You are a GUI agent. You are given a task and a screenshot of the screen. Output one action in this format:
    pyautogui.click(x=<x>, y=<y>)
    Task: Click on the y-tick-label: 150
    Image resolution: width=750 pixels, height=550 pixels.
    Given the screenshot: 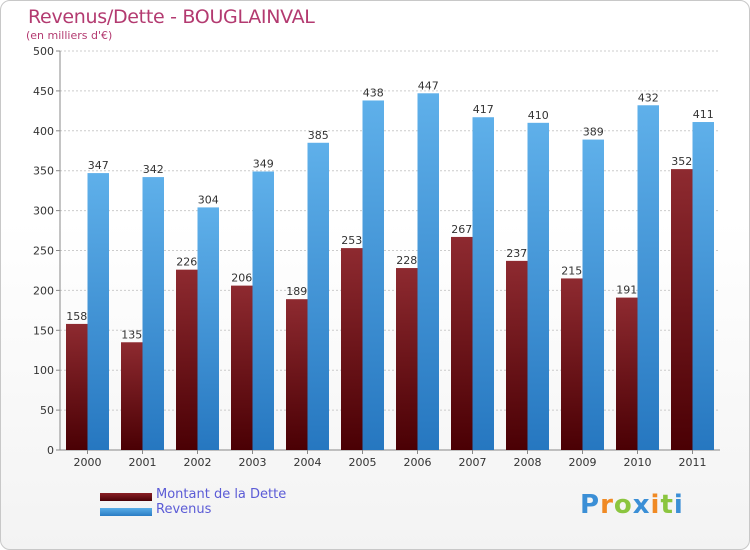 What is the action you would take?
    pyautogui.click(x=43, y=330)
    